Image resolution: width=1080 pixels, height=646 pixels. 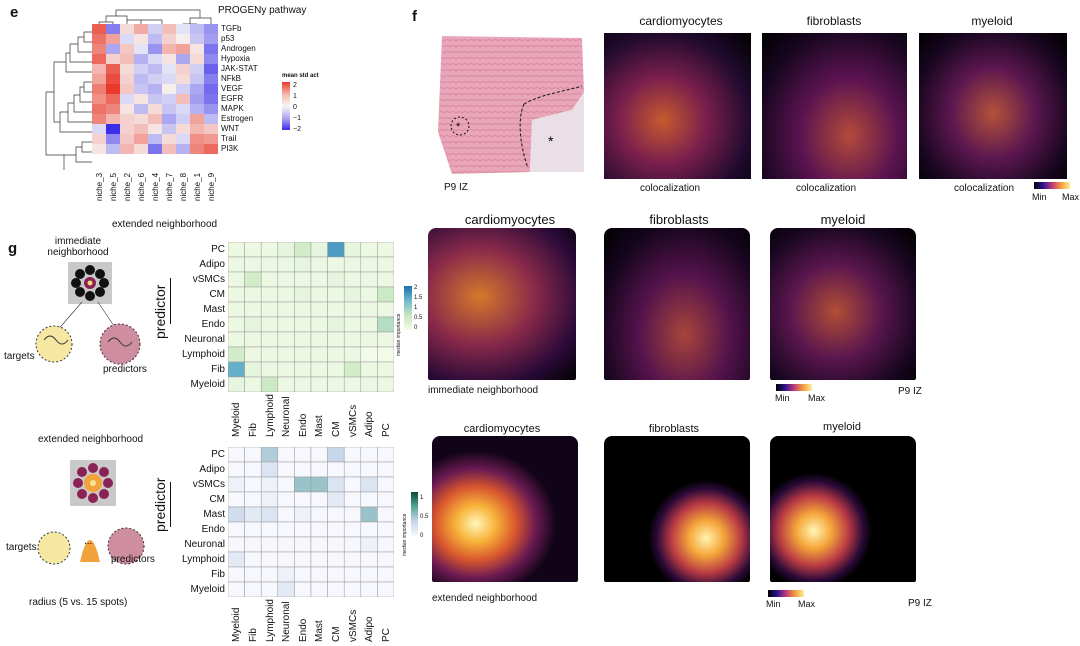 What do you see at coordinates (826, 188) in the screenshot?
I see `coloc-label-2: colocalization` at bounding box center [826, 188].